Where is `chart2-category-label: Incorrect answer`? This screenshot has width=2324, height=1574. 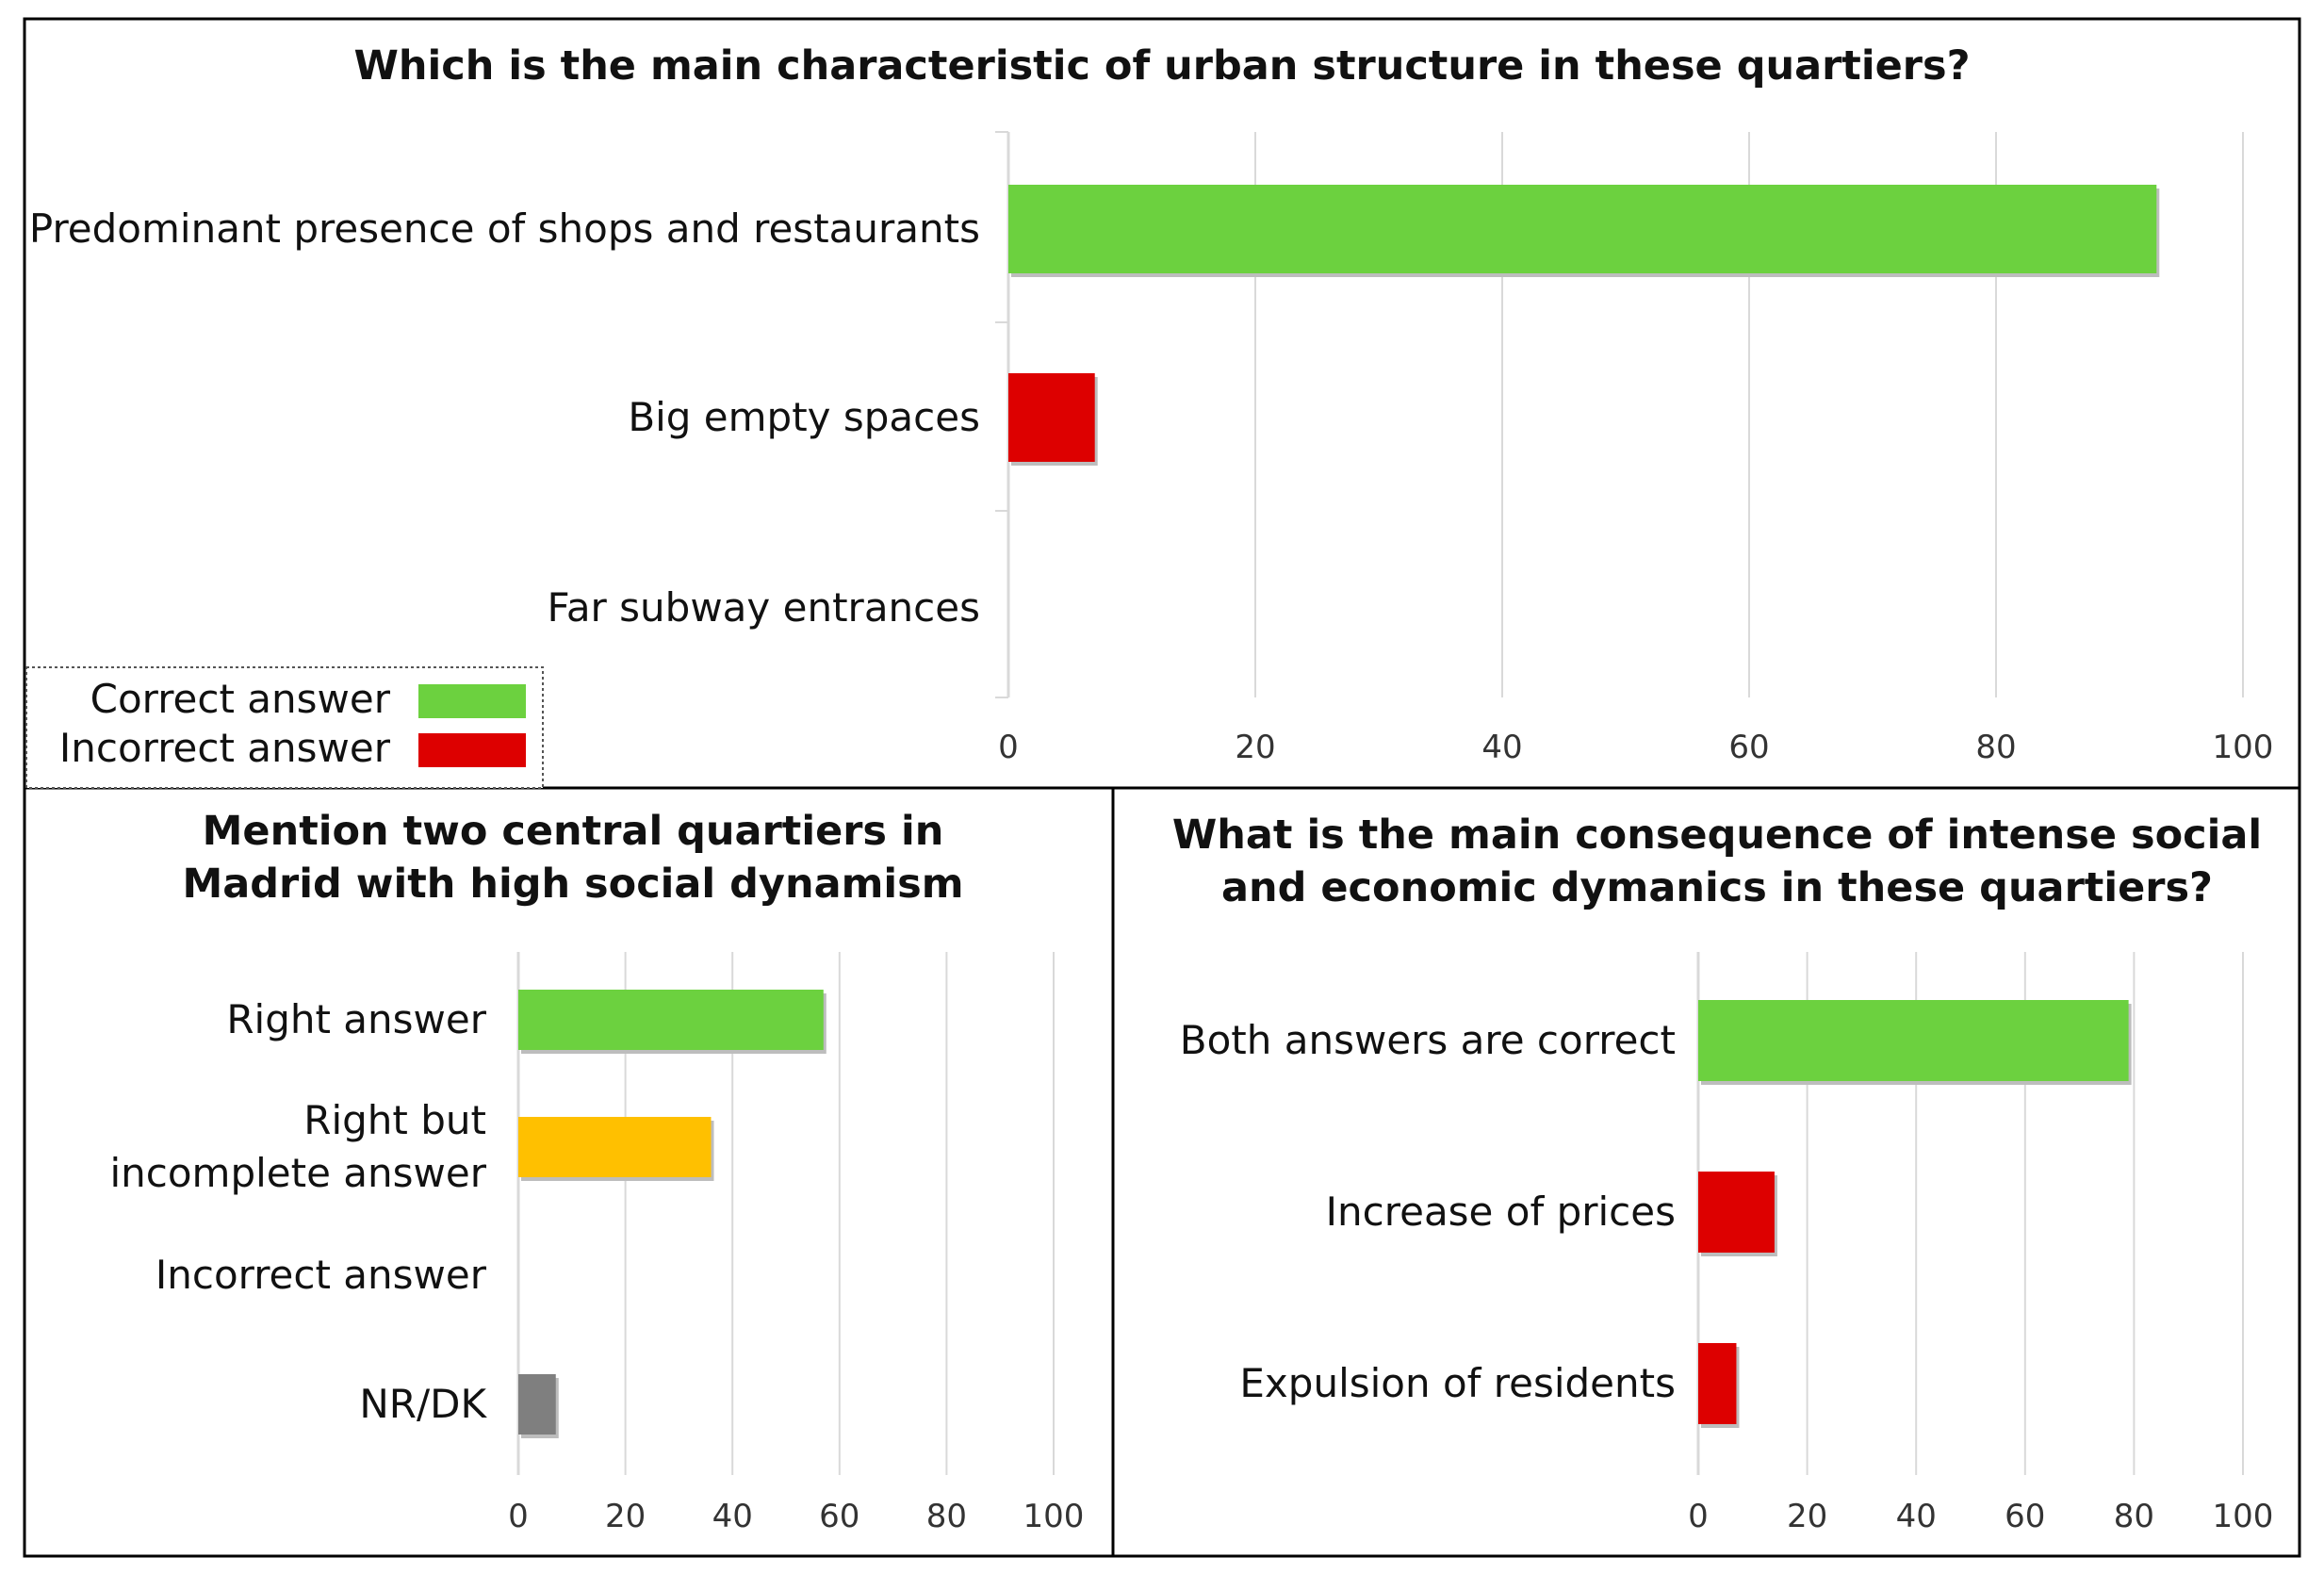 chart2-category-label: Incorrect answer is located at coordinates (321, 1275).